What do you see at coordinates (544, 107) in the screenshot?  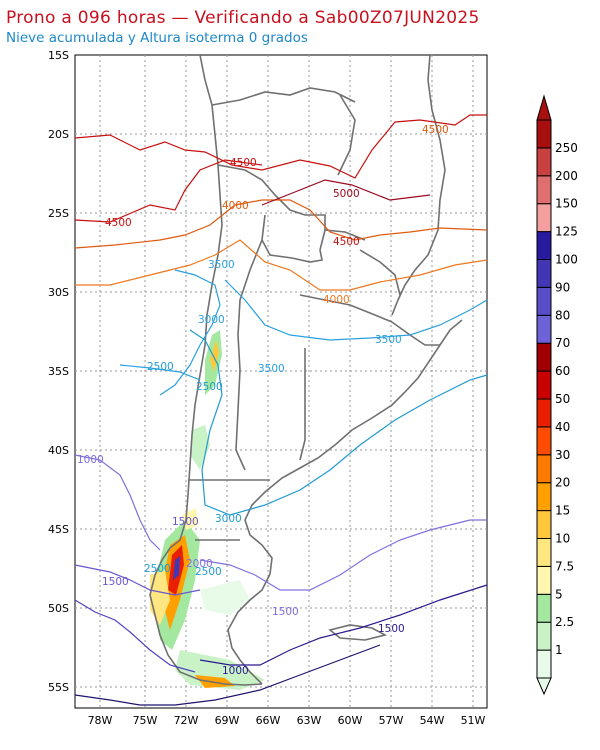 I see `colorbar-top-triangle` at bounding box center [544, 107].